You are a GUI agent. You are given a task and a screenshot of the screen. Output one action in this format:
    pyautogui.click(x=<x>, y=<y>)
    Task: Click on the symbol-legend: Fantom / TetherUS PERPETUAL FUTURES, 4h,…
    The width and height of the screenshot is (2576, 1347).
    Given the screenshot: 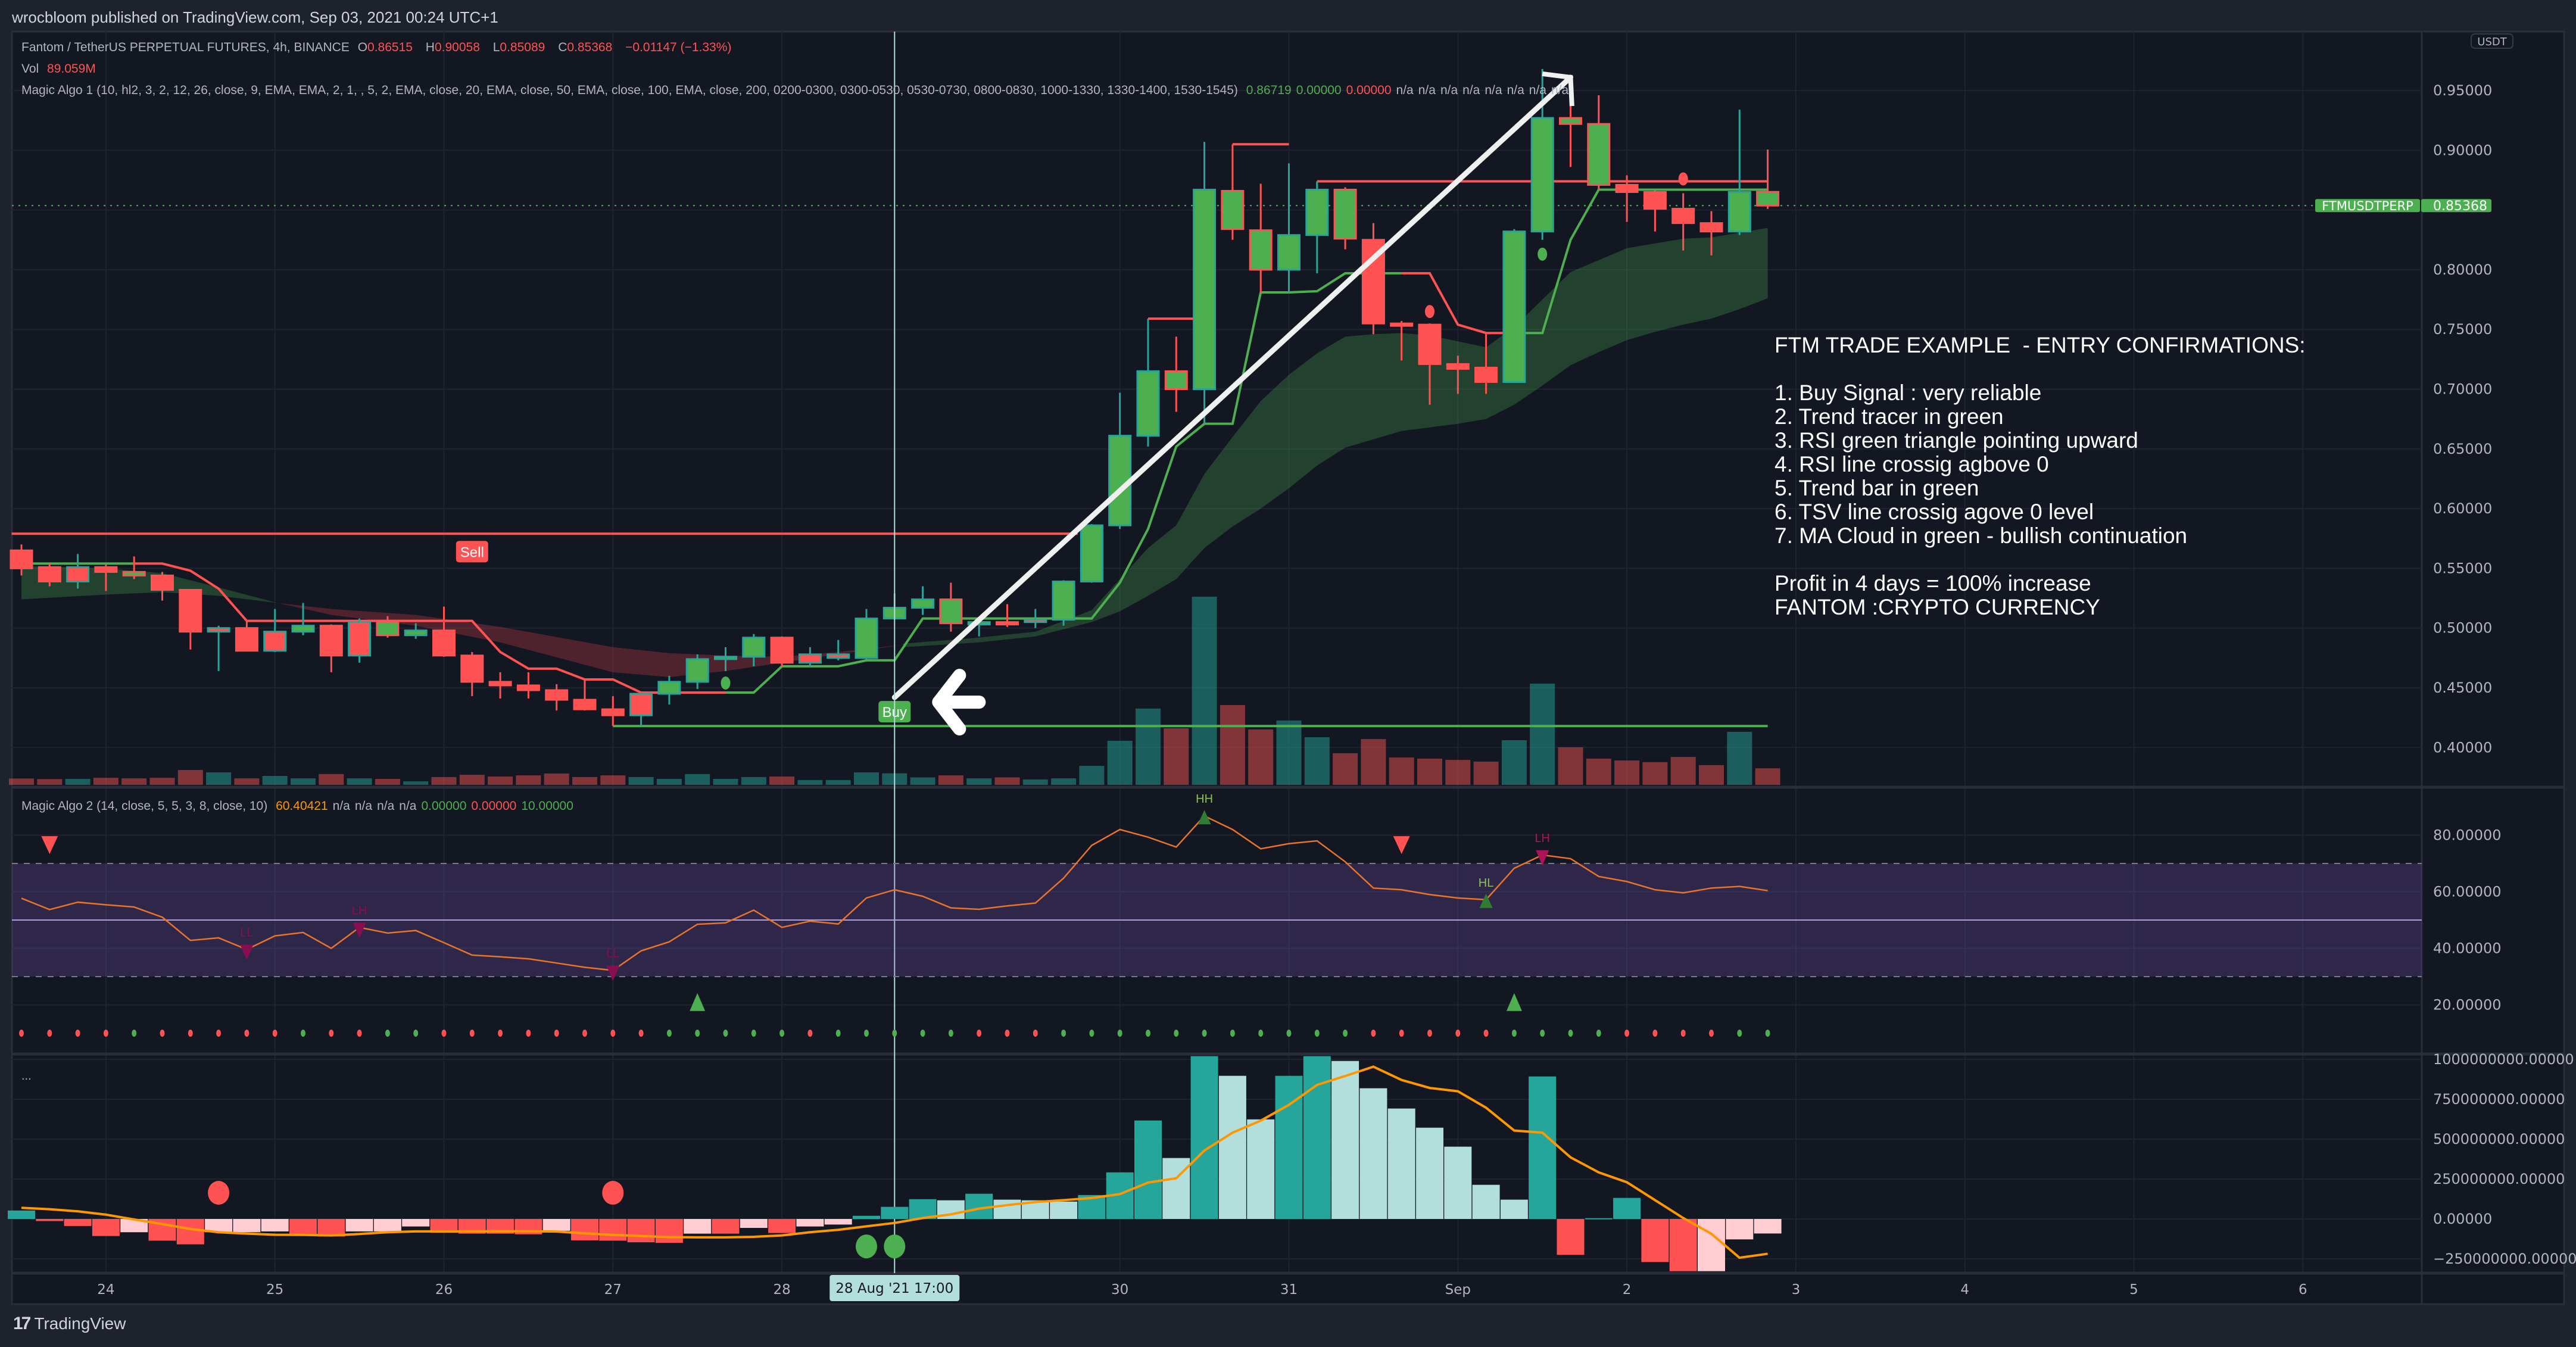 What is the action you would take?
    pyautogui.click(x=378, y=47)
    